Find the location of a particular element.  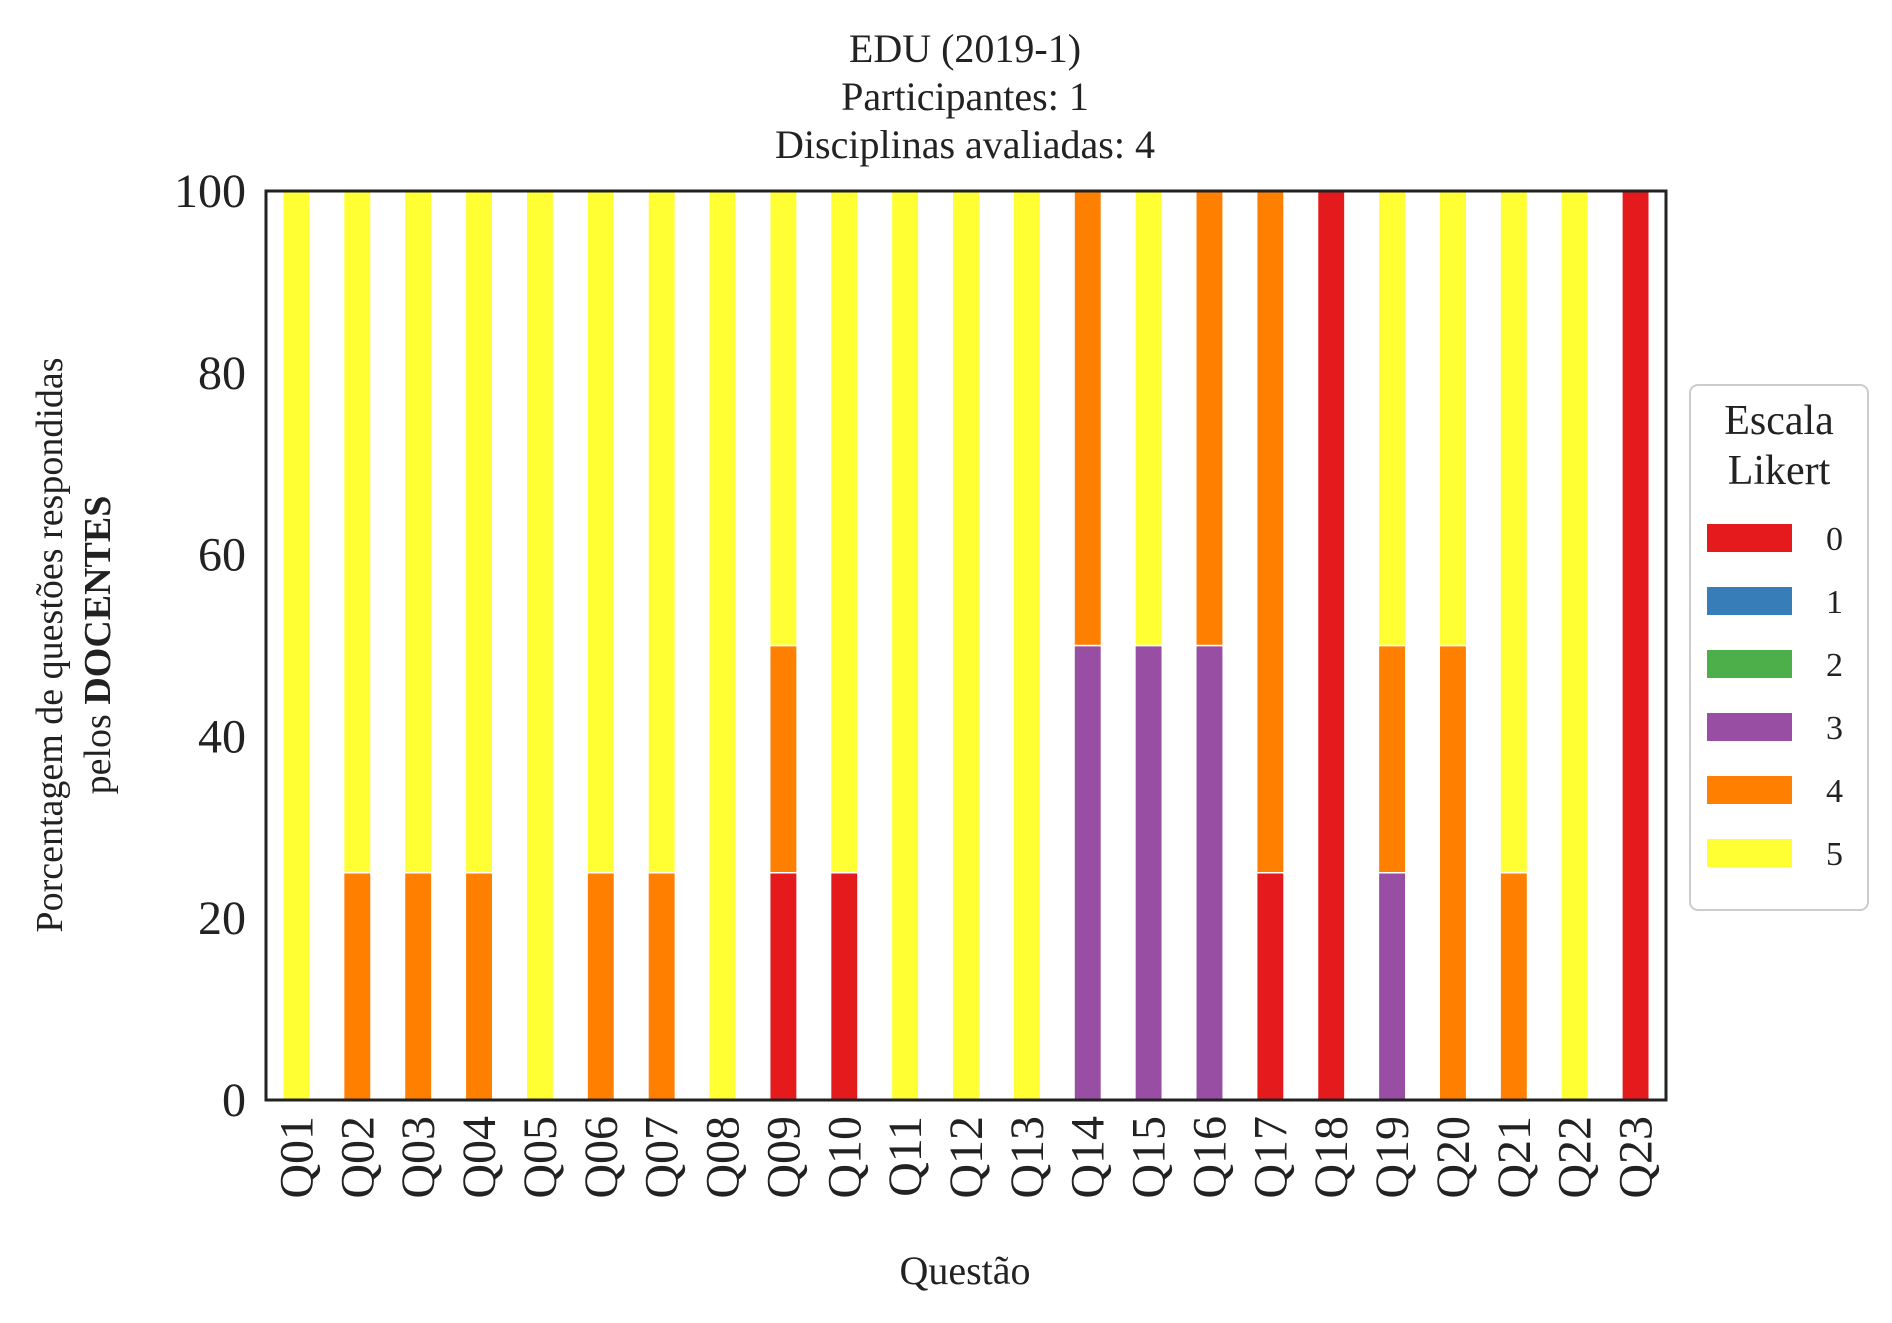

x-tick-label: Q20 is located at coordinates (1453, 1157).